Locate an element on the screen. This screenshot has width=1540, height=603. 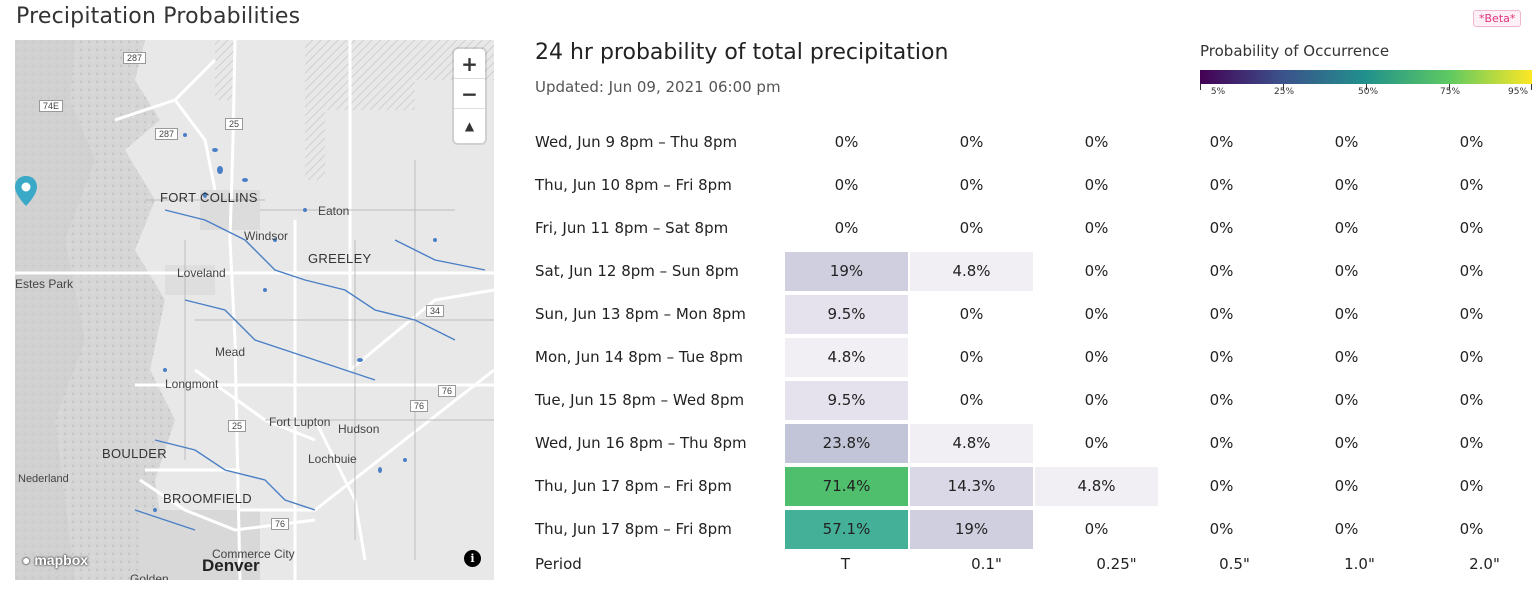
map-label-eaton: Eaton is located at coordinates (334, 211).